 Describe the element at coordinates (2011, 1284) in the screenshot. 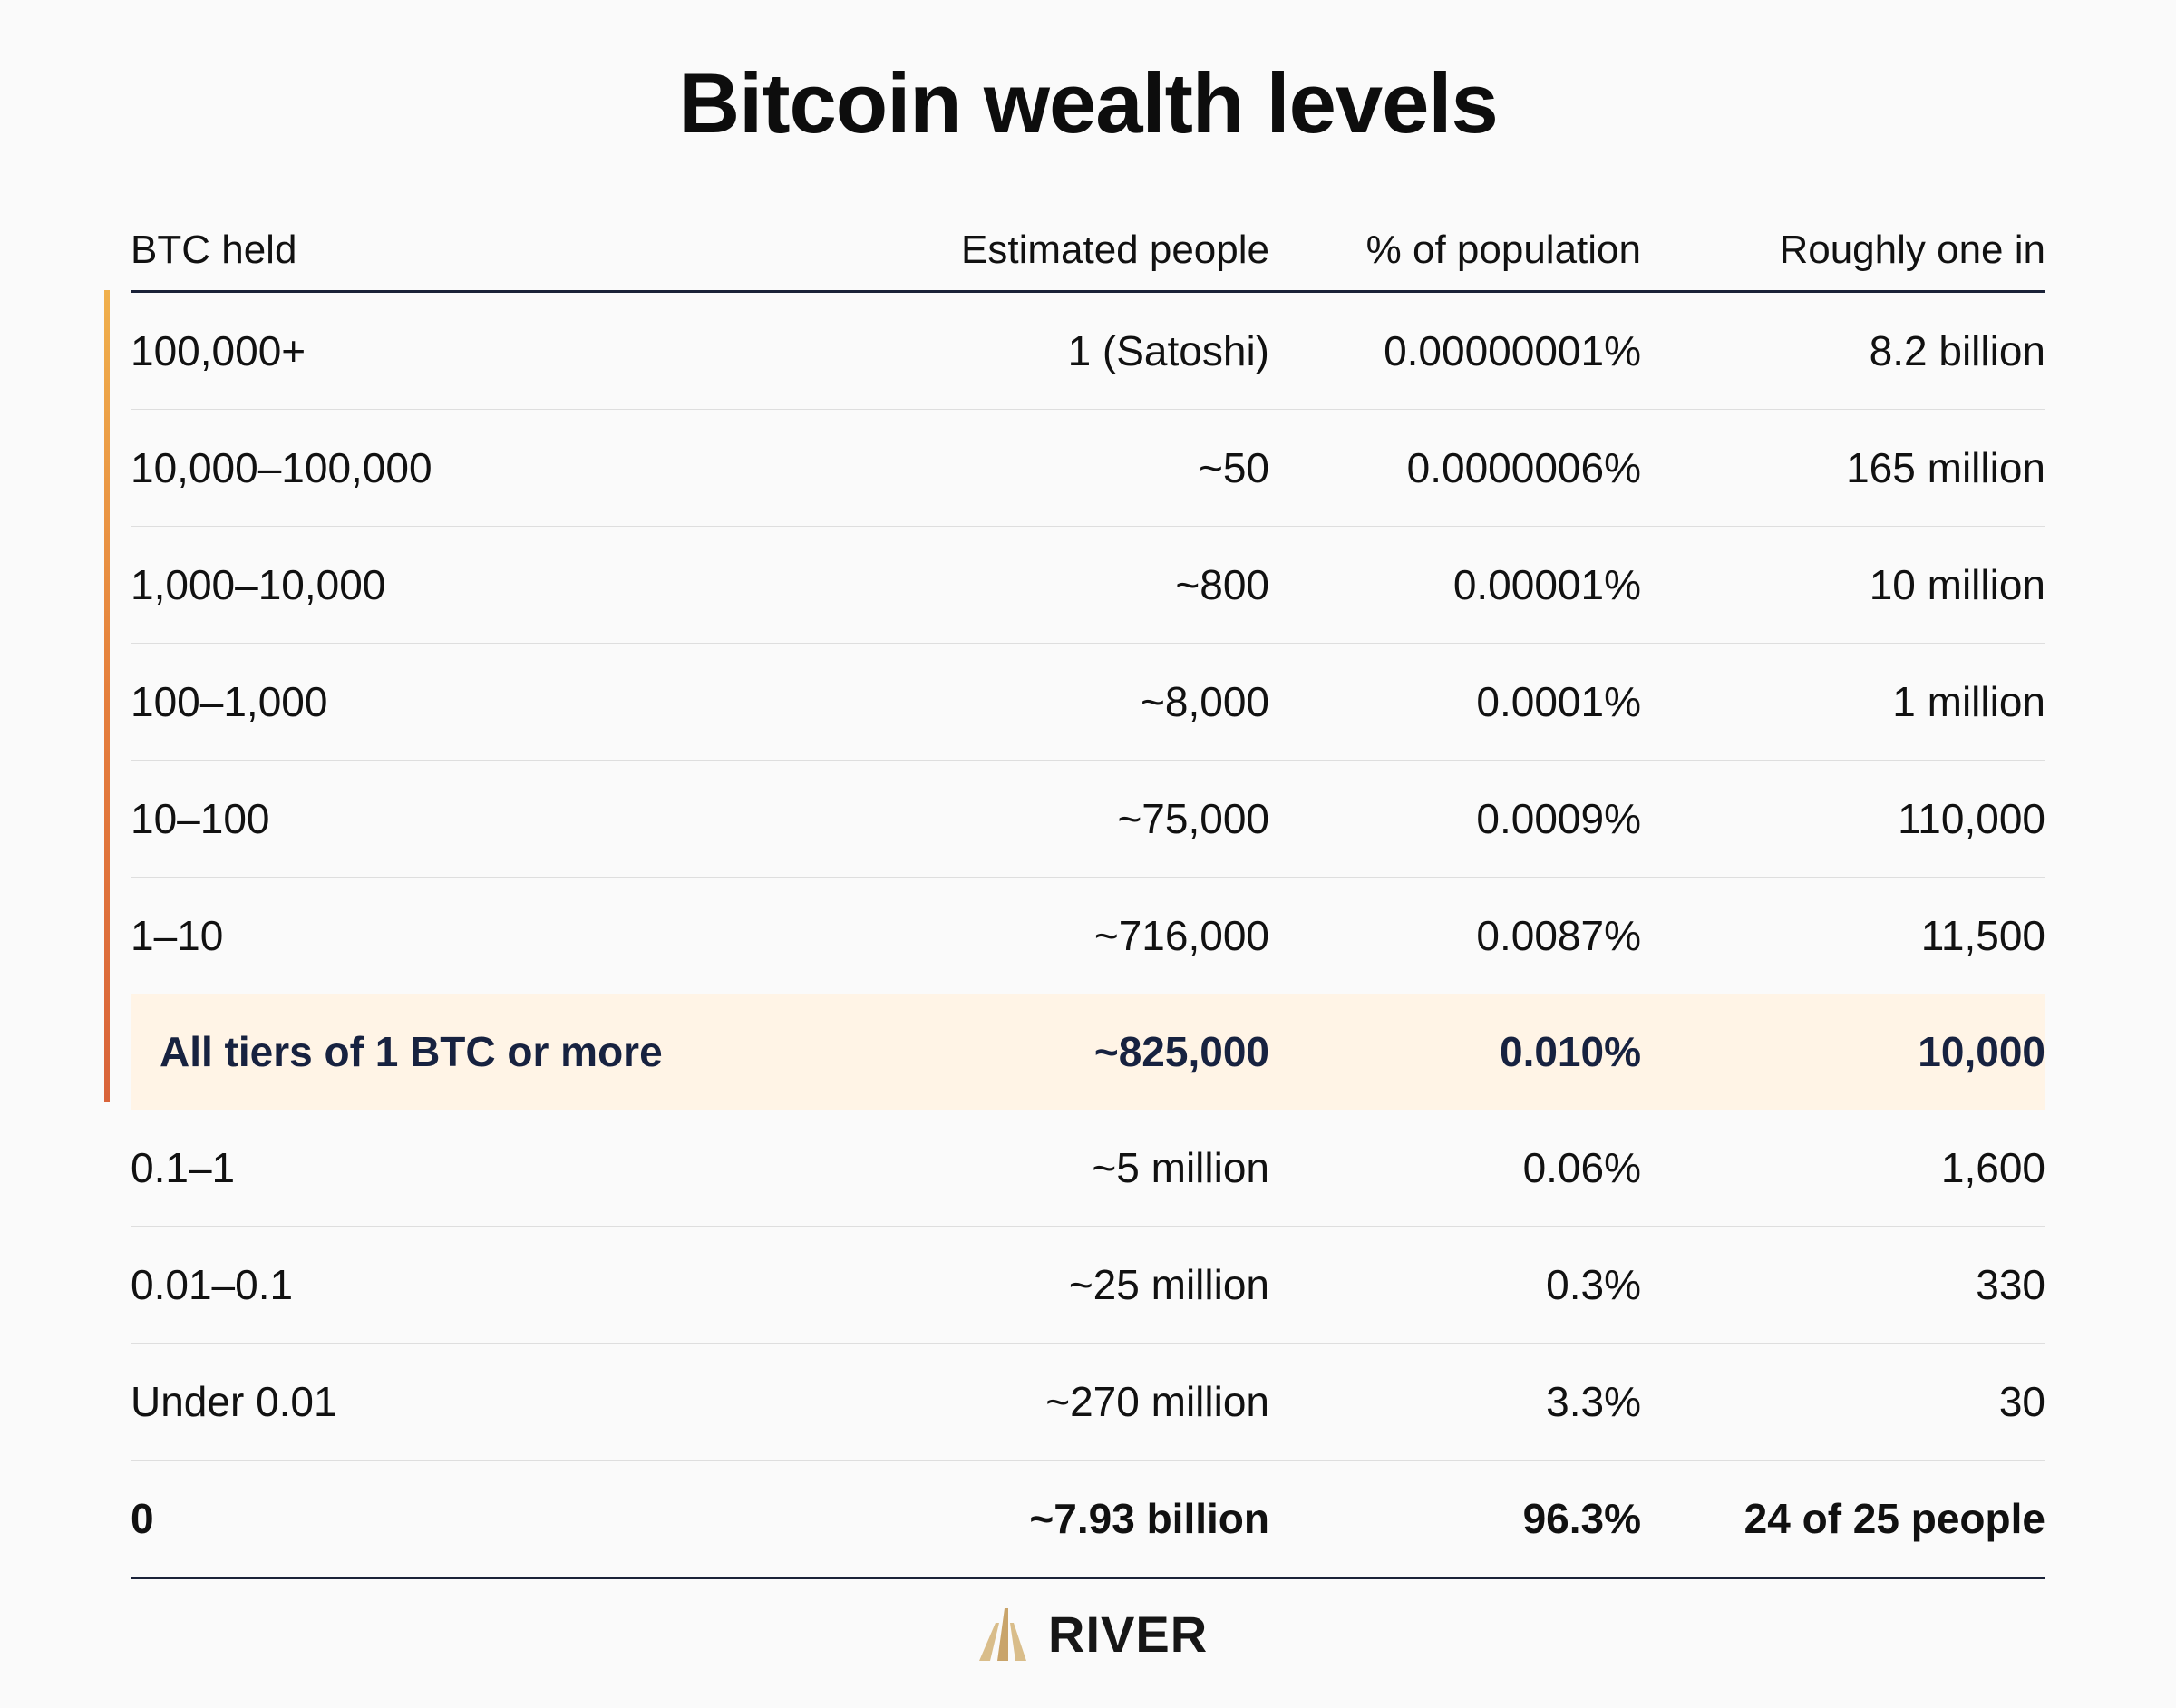

I see `cell-one-in: 330` at that location.